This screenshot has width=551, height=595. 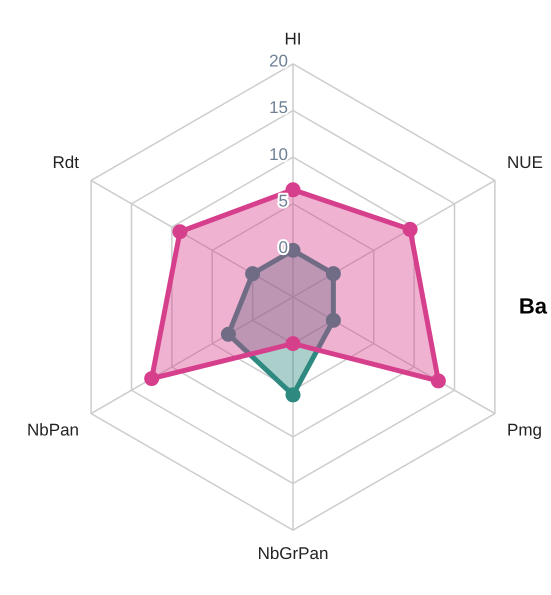 What do you see at coordinates (293, 554) in the screenshot?
I see `spoke-label: NbGrPan` at bounding box center [293, 554].